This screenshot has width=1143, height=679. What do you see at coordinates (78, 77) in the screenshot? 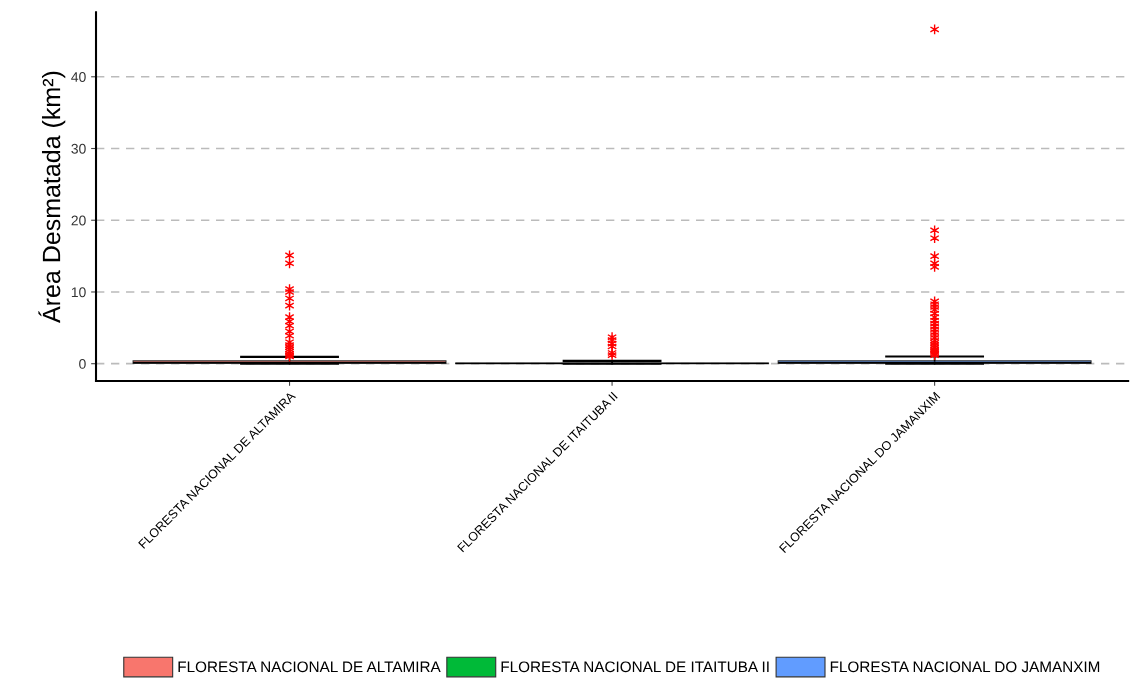
I see `y-tick-label: 40` at bounding box center [78, 77].